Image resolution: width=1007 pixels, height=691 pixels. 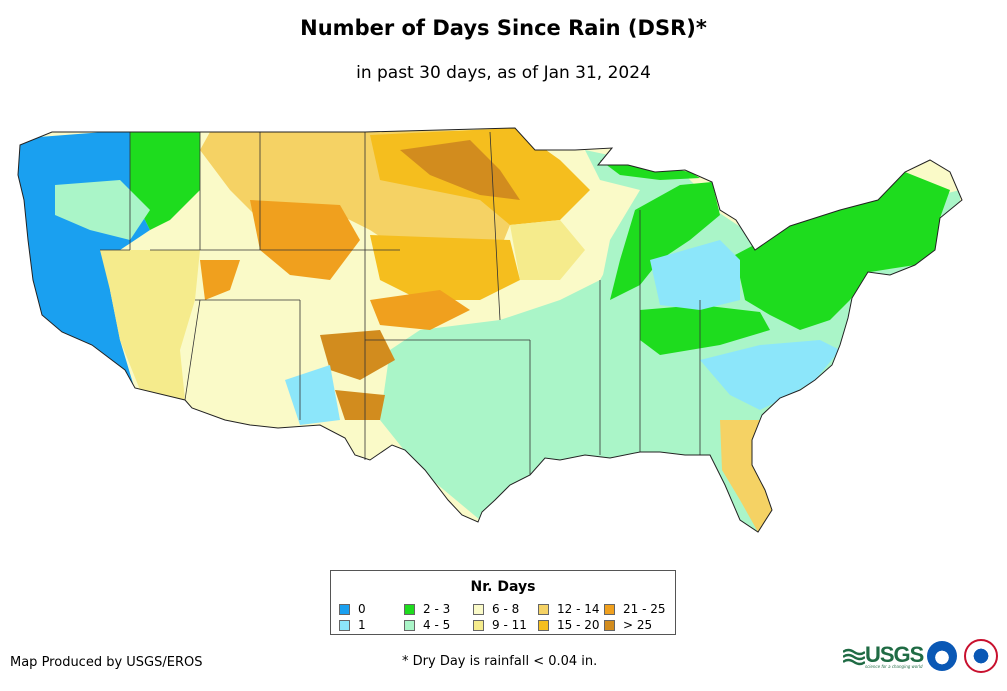 I want to click on dsr-2-3-idaho-montana, so click(x=165, y=181).